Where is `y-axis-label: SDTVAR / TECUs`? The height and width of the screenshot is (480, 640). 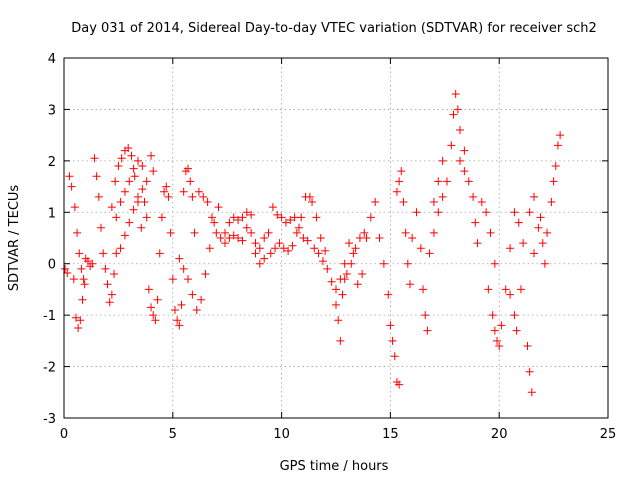 y-axis-label: SDTVAR / TECUs is located at coordinates (14, 238).